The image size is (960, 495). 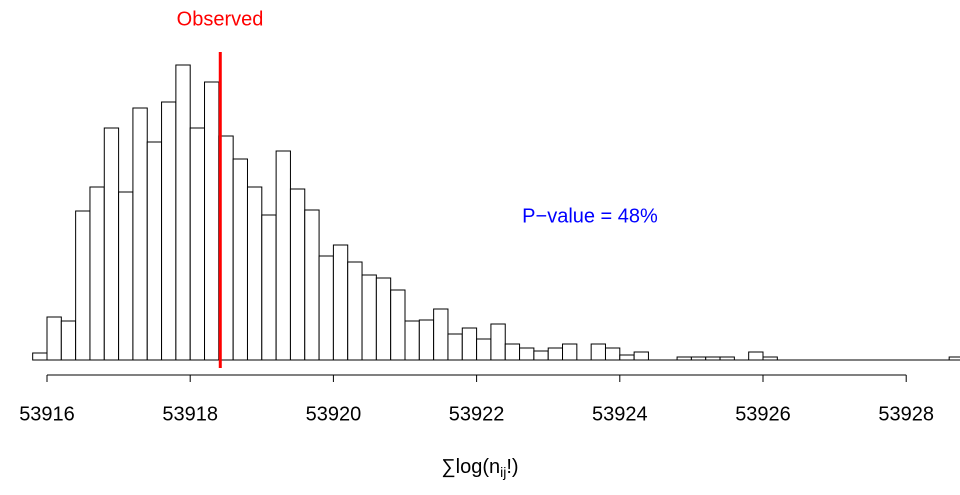 I want to click on x-tick-label: 53918, so click(x=190, y=414).